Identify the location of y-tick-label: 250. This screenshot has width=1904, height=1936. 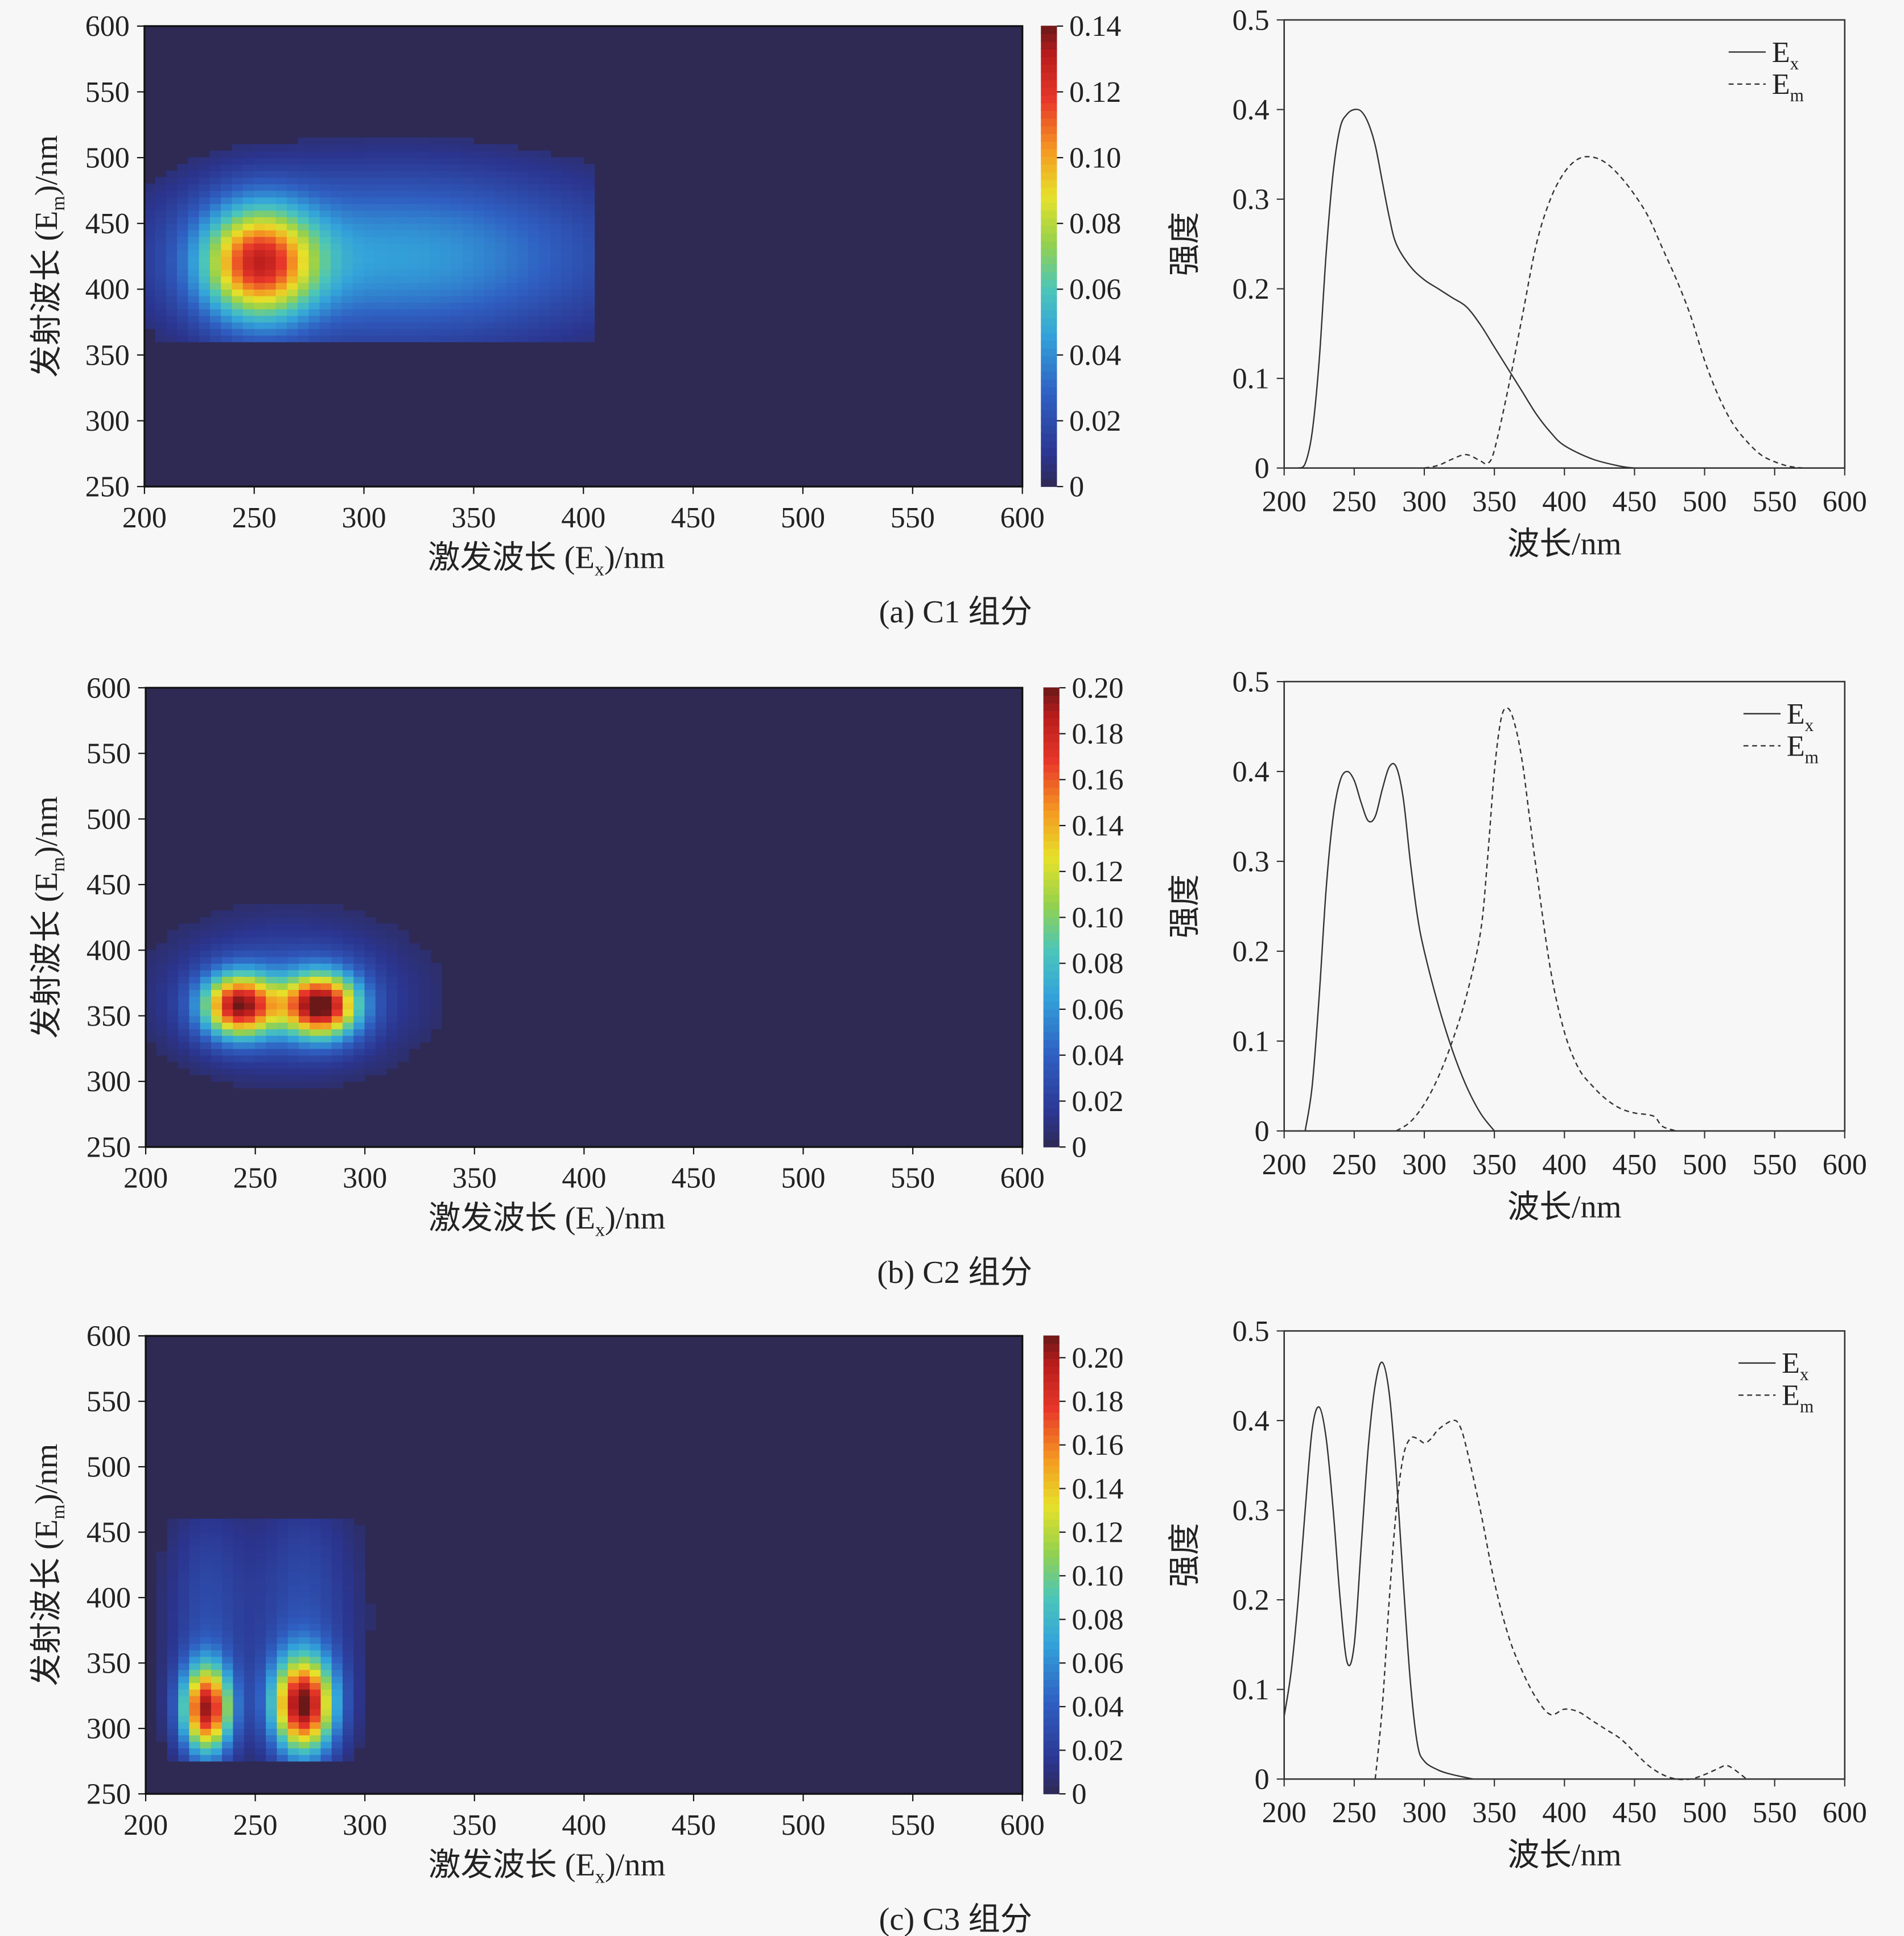
(107, 487).